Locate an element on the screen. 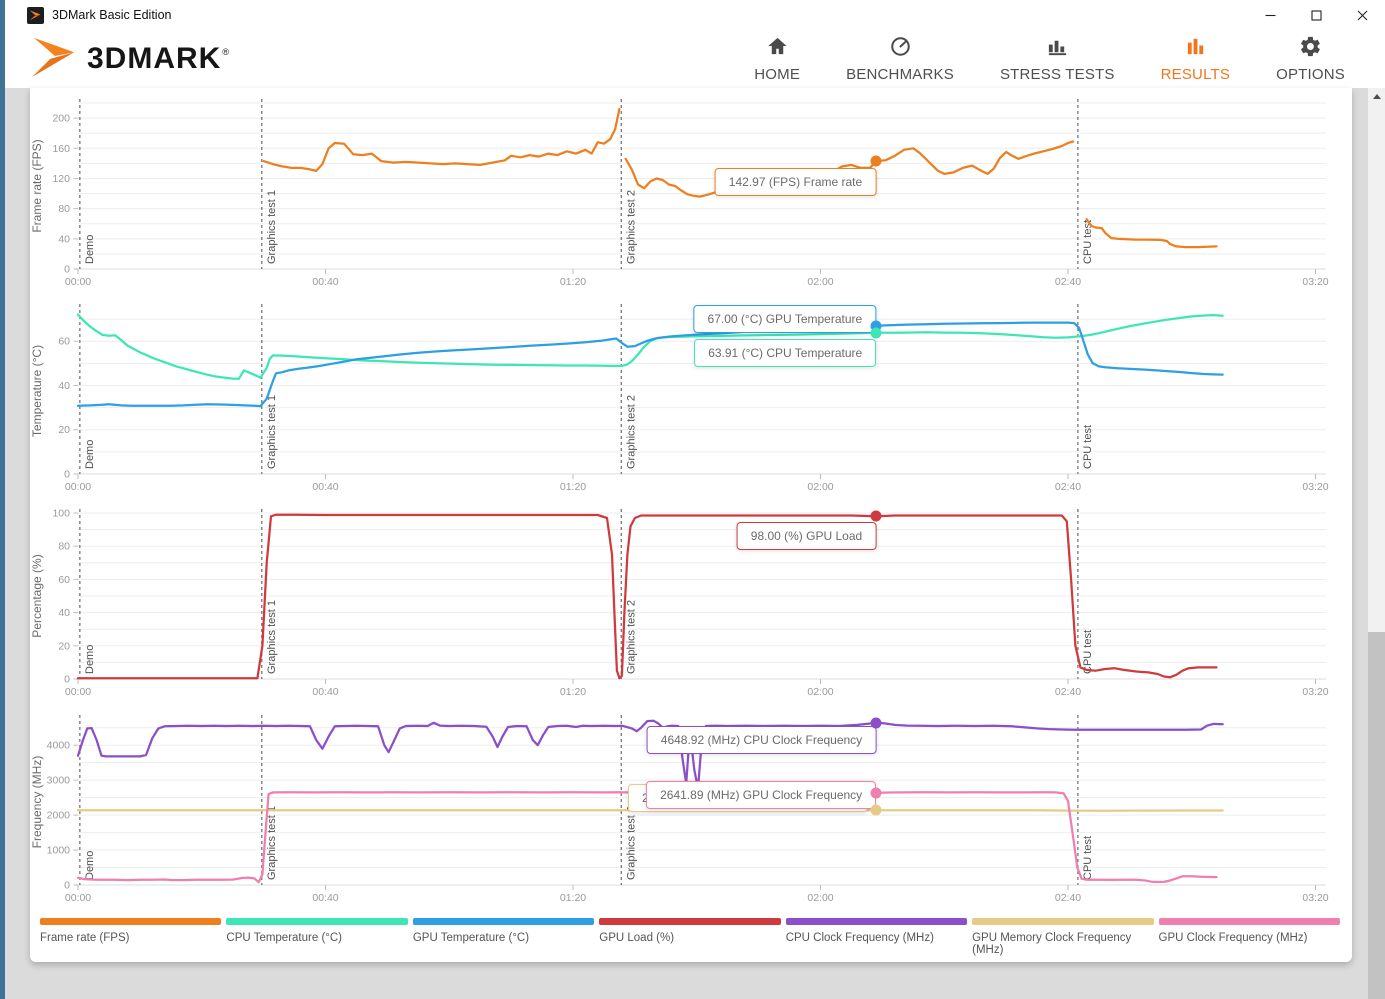 This screenshot has width=1385, height=999. svg-text: 2000 is located at coordinates (59, 816).